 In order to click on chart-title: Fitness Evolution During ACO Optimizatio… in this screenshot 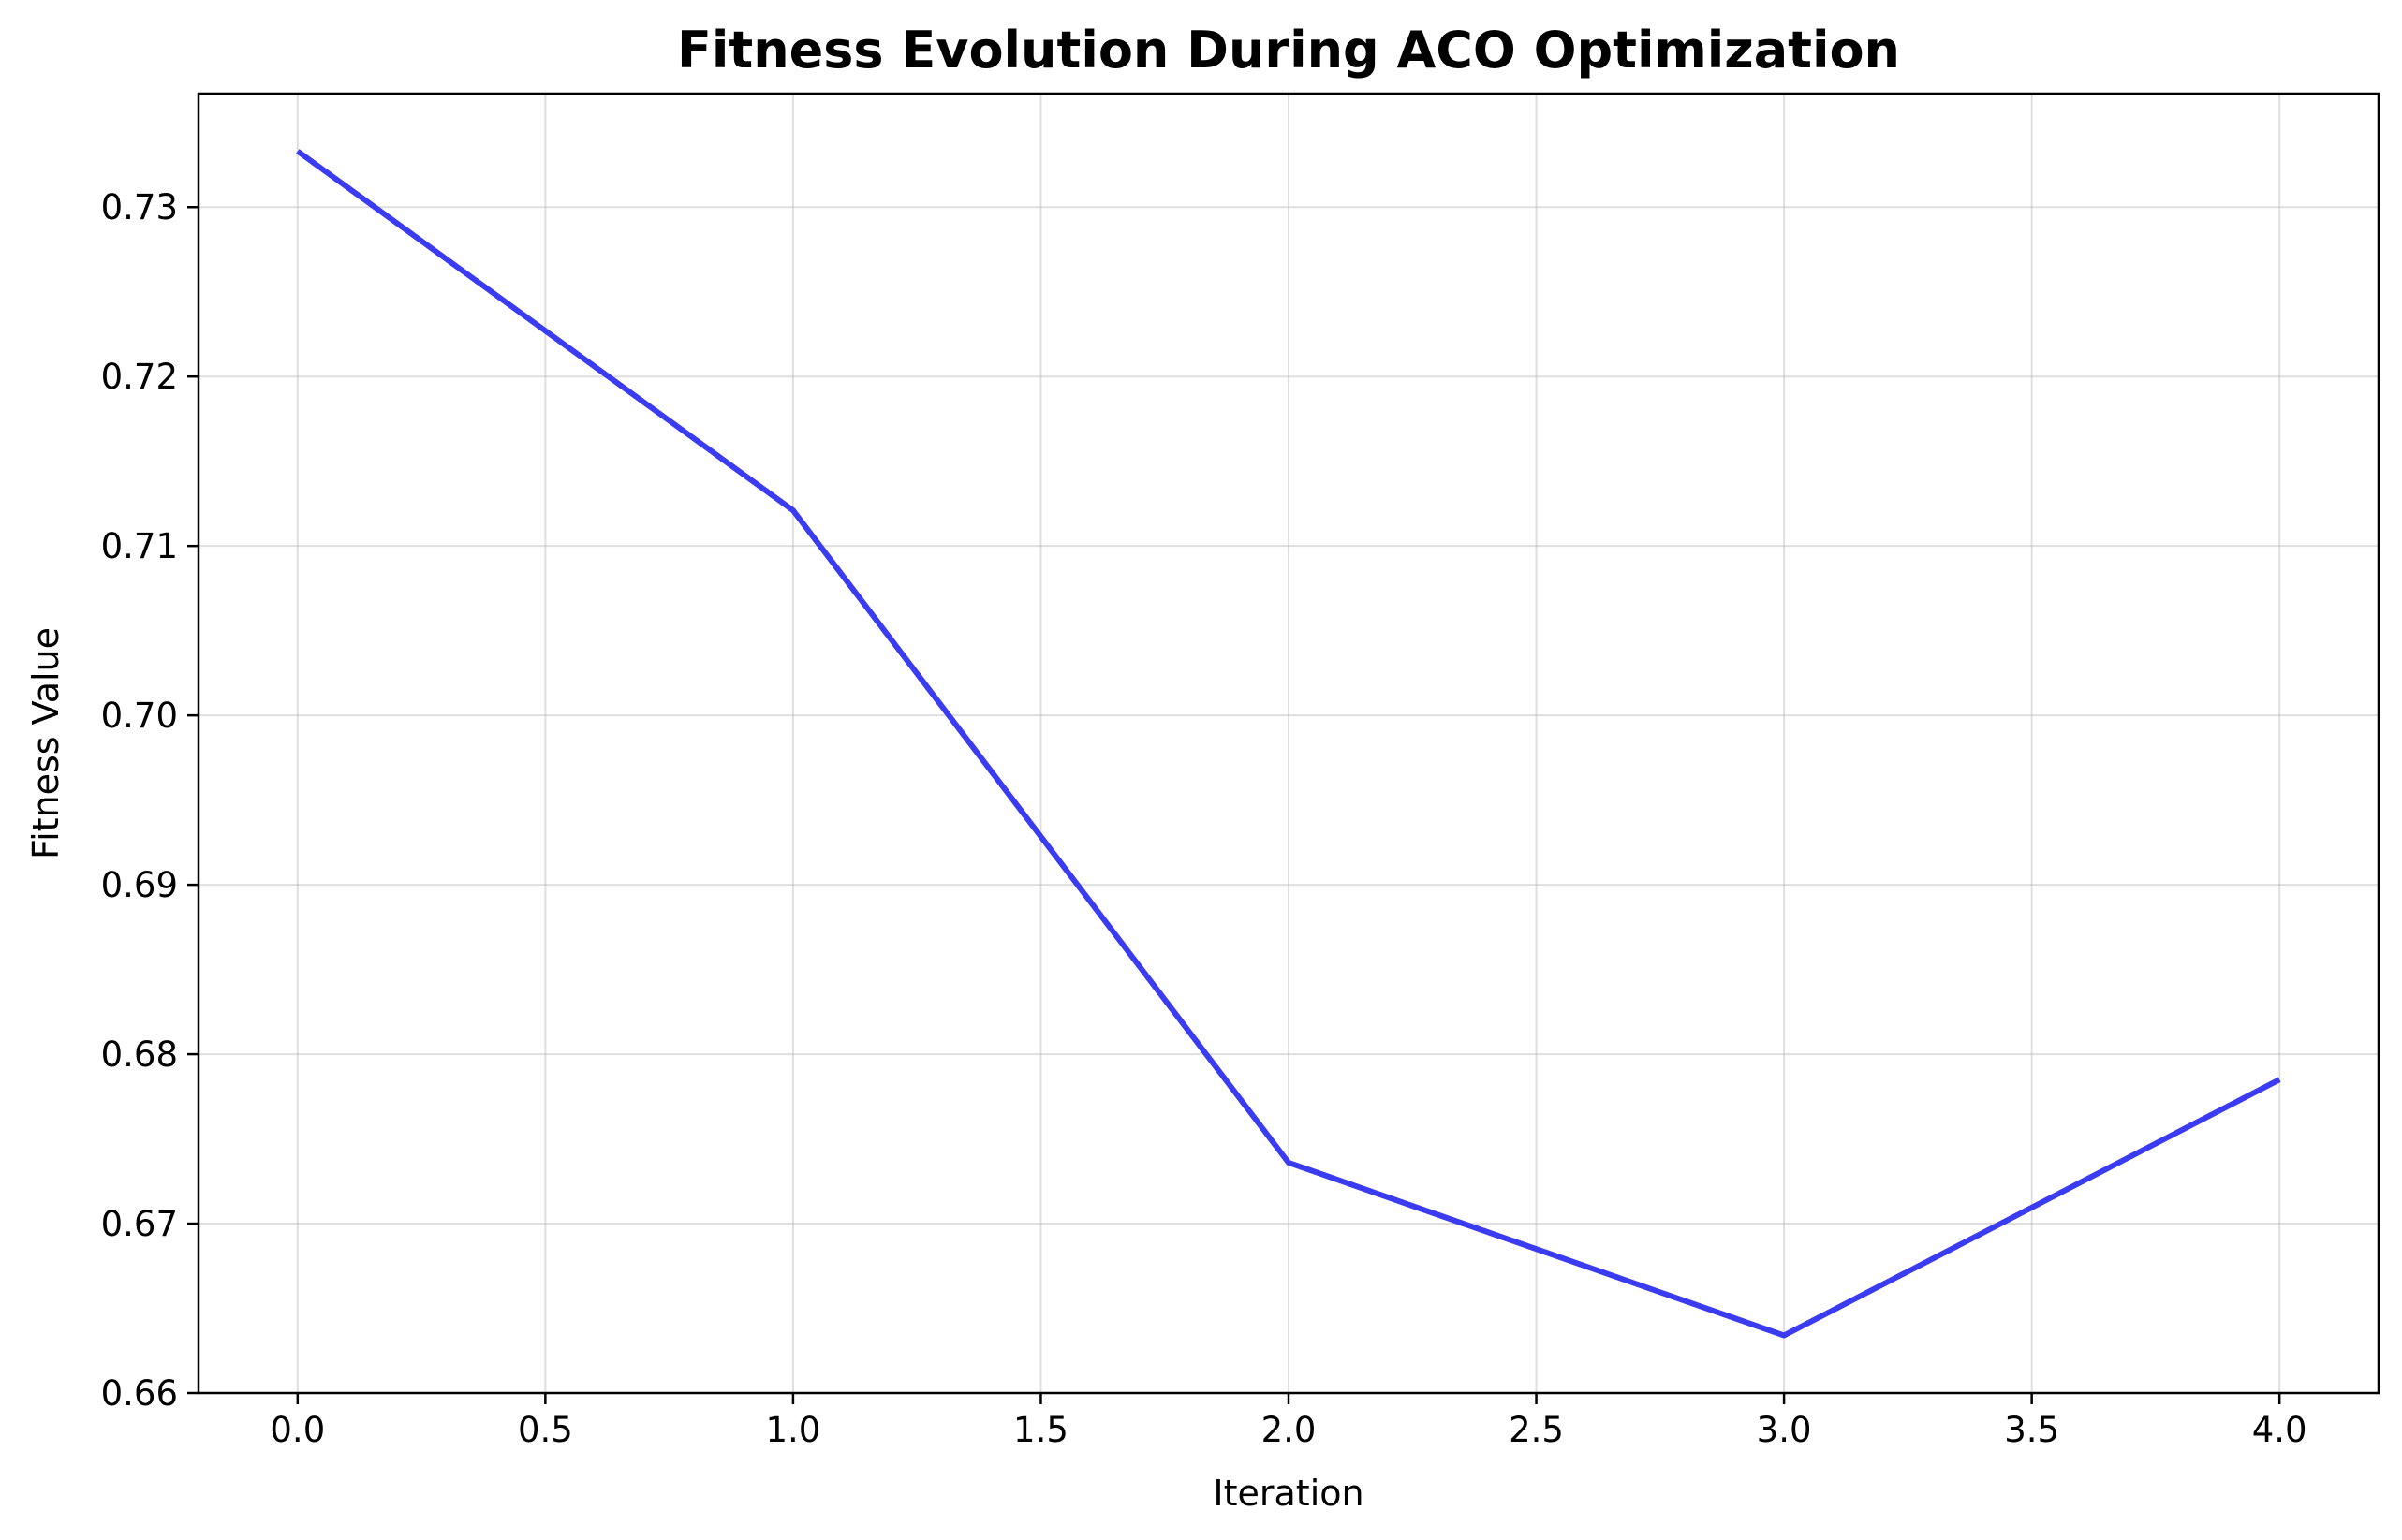, I will do `click(1288, 50)`.